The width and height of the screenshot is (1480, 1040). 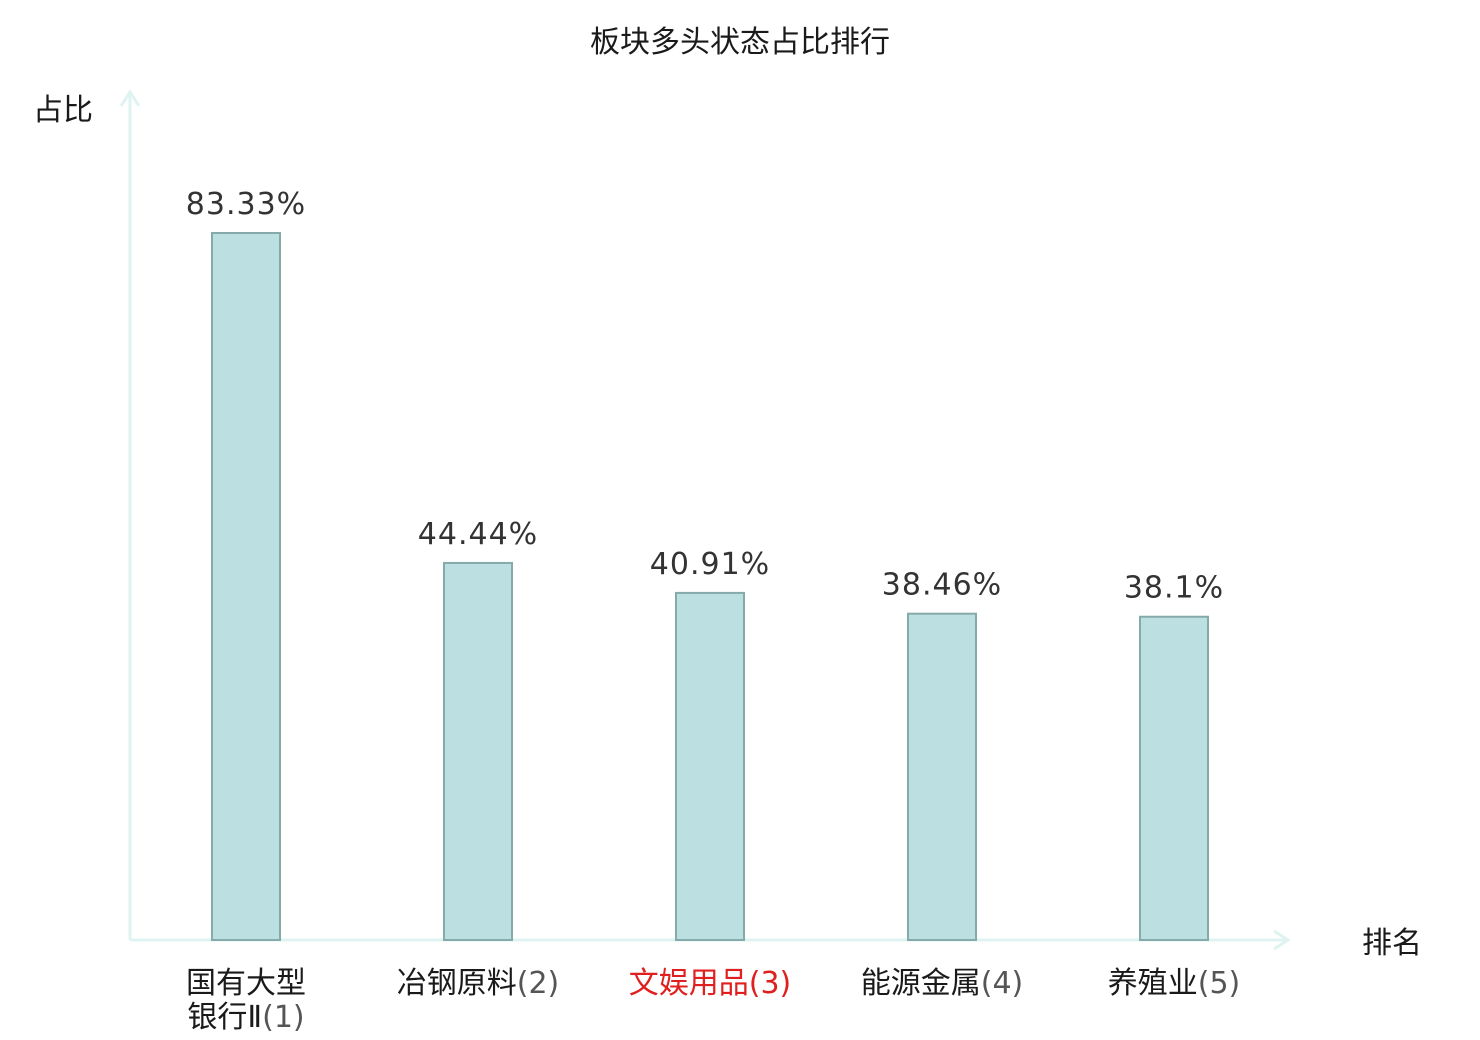 I want to click on category-label-5-line-1: 养殖业(5), so click(x=1174, y=983).